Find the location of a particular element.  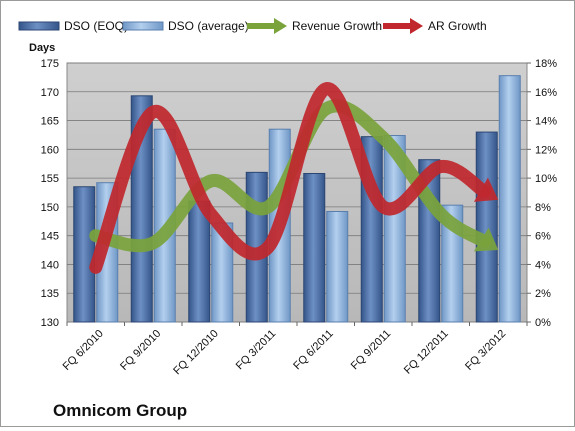

revenue-growth-arrowhead is located at coordinates (486, 239).